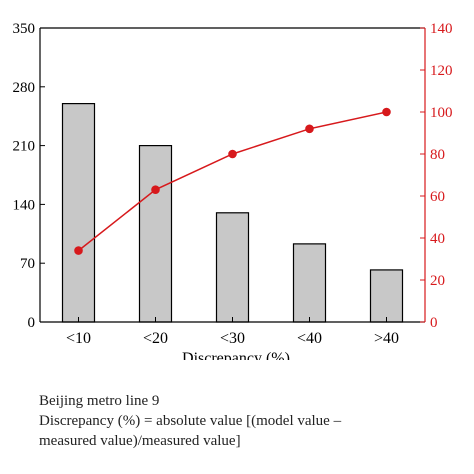  What do you see at coordinates (24, 205) in the screenshot?
I see `y-left-tick-label: 140` at bounding box center [24, 205].